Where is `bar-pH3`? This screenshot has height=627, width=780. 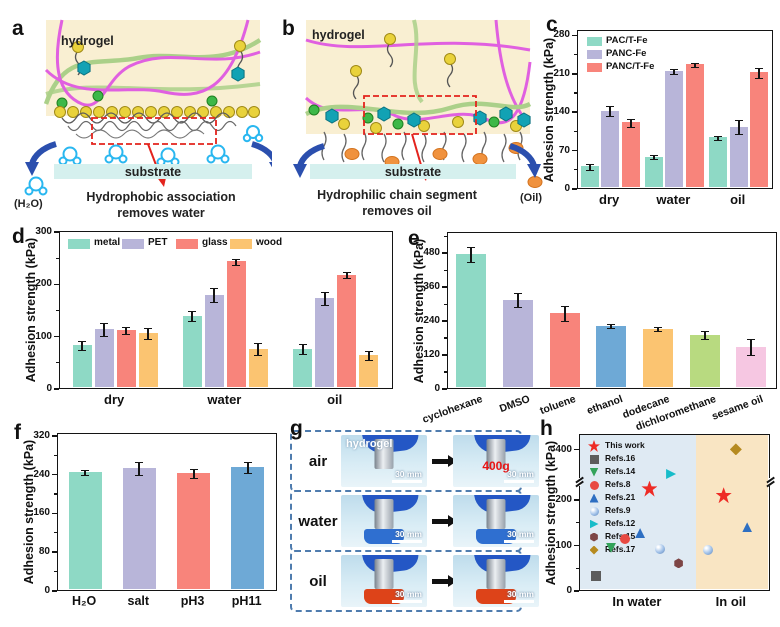 bar-pH3 is located at coordinates (193, 530).